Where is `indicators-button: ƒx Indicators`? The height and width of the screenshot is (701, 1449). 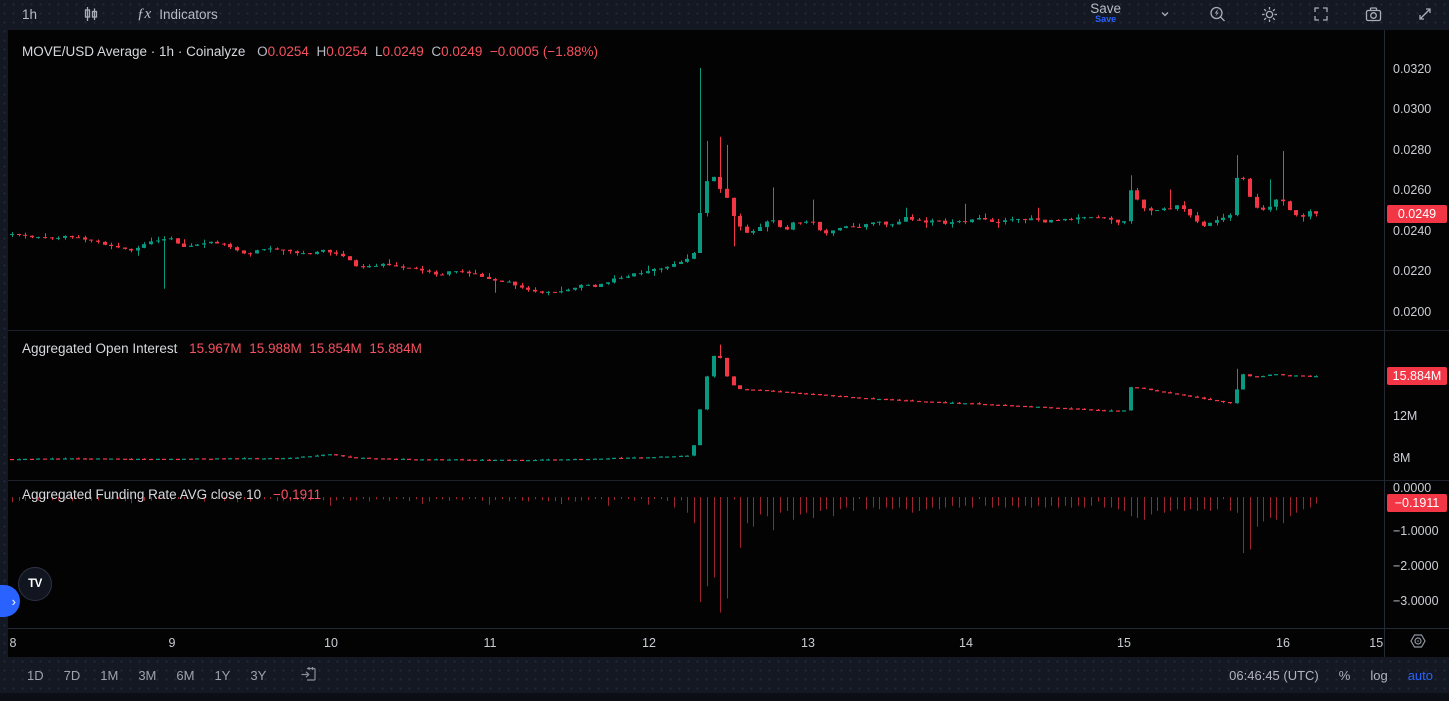 indicators-button: ƒx Indicators is located at coordinates (177, 14).